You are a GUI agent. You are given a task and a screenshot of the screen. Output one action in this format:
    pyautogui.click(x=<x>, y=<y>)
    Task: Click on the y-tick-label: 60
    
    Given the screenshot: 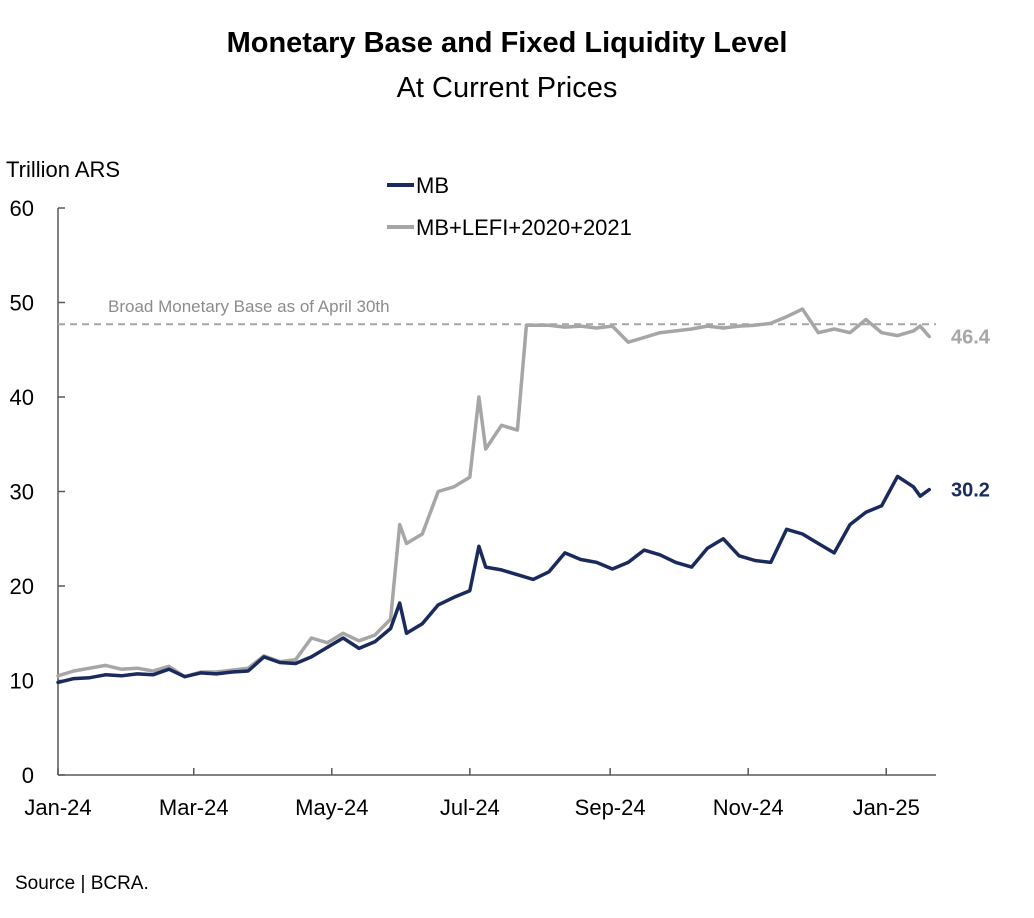 What is the action you would take?
    pyautogui.click(x=22, y=208)
    